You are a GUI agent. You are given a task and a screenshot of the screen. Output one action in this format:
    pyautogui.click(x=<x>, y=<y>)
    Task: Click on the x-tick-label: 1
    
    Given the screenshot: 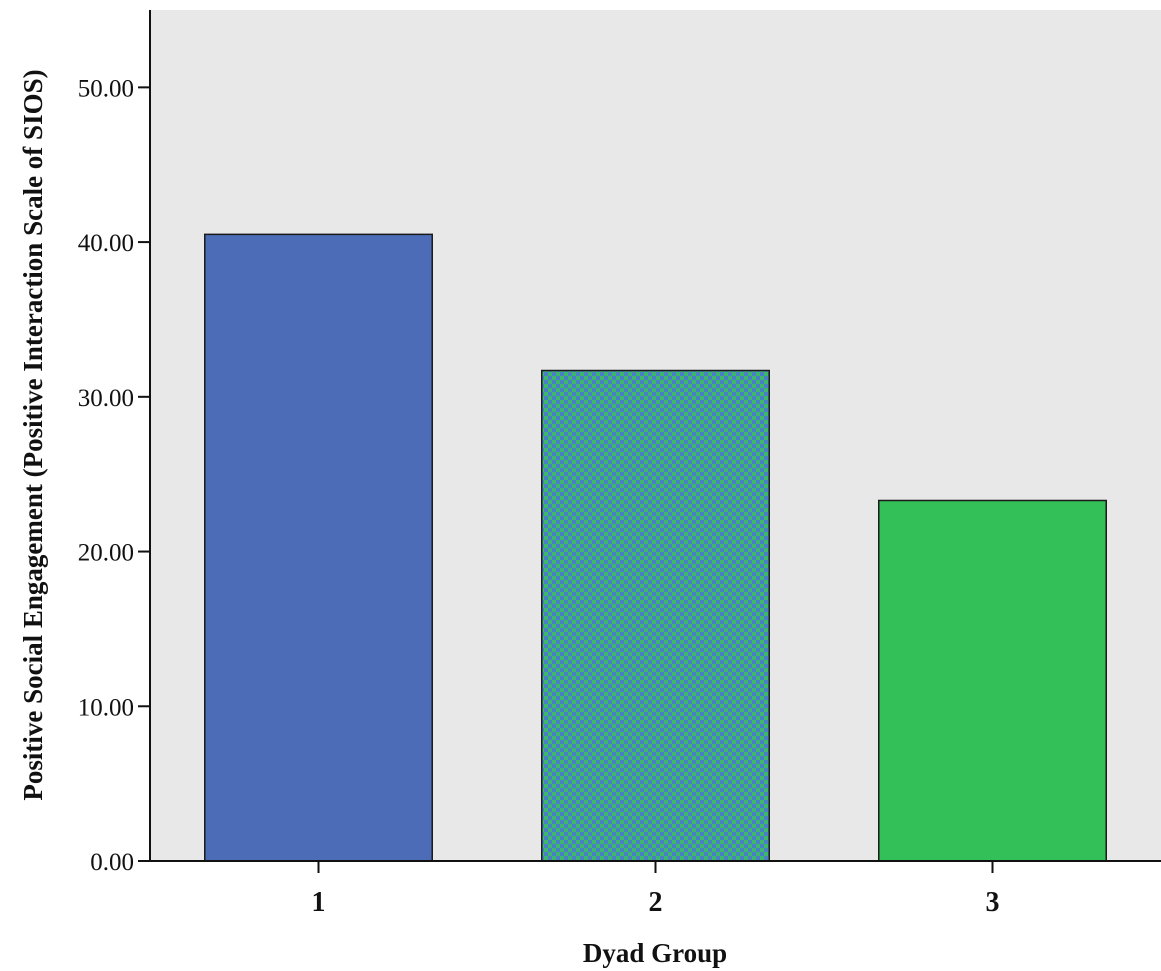 What is the action you would take?
    pyautogui.click(x=319, y=902)
    